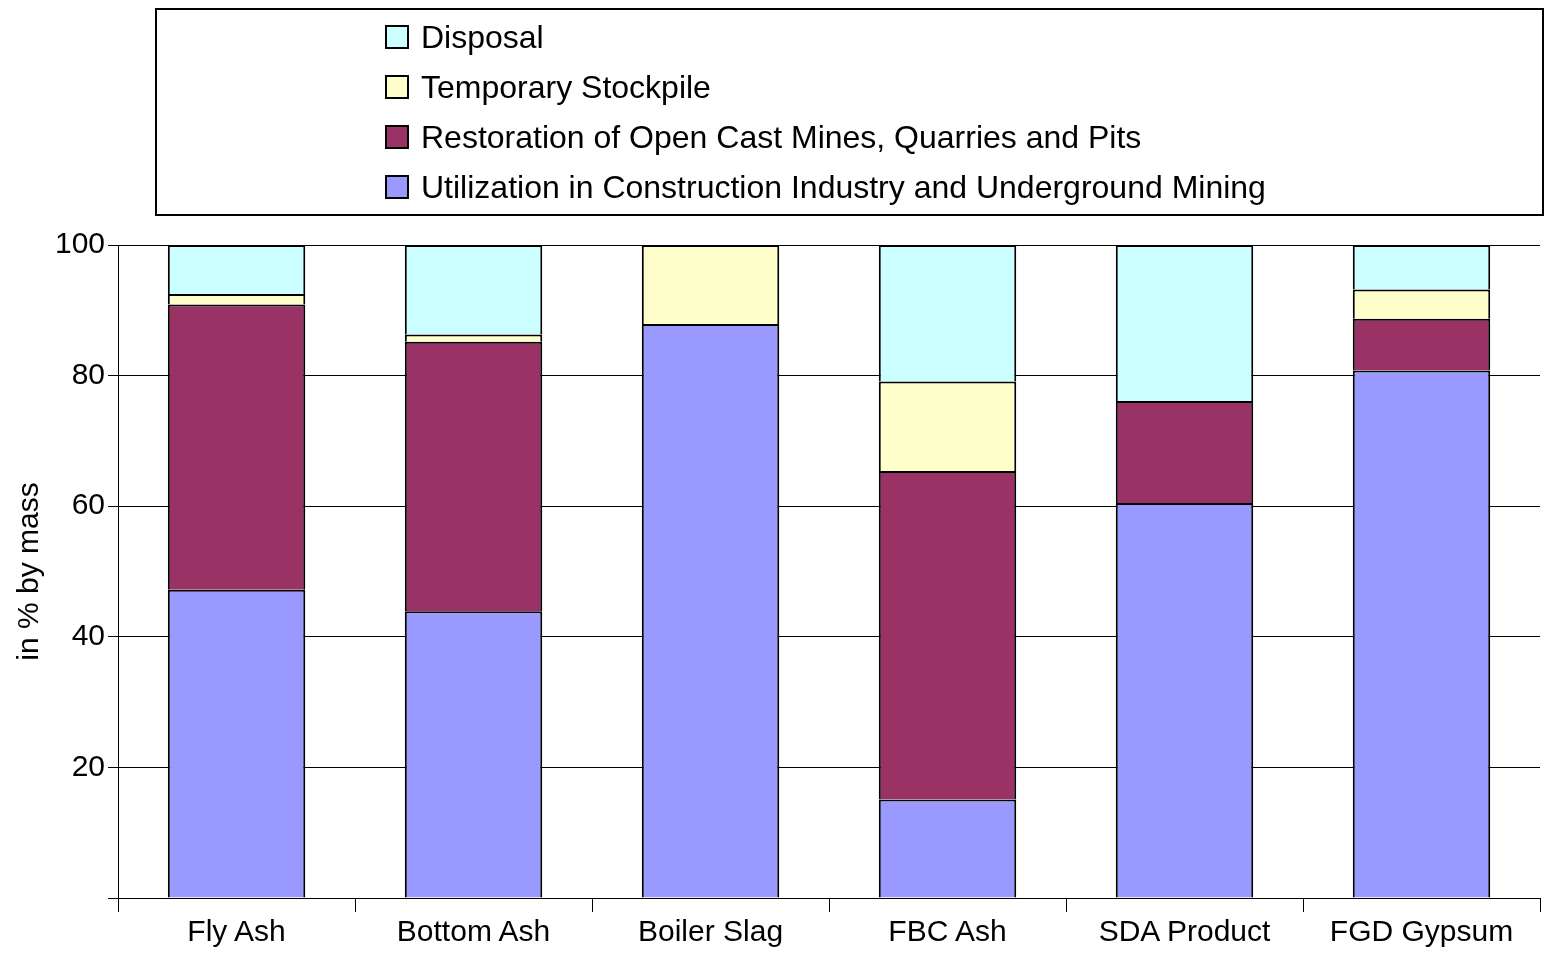 Image resolution: width=1552 pixels, height=969 pixels. I want to click on y-tick-label: 40, so click(88, 635).